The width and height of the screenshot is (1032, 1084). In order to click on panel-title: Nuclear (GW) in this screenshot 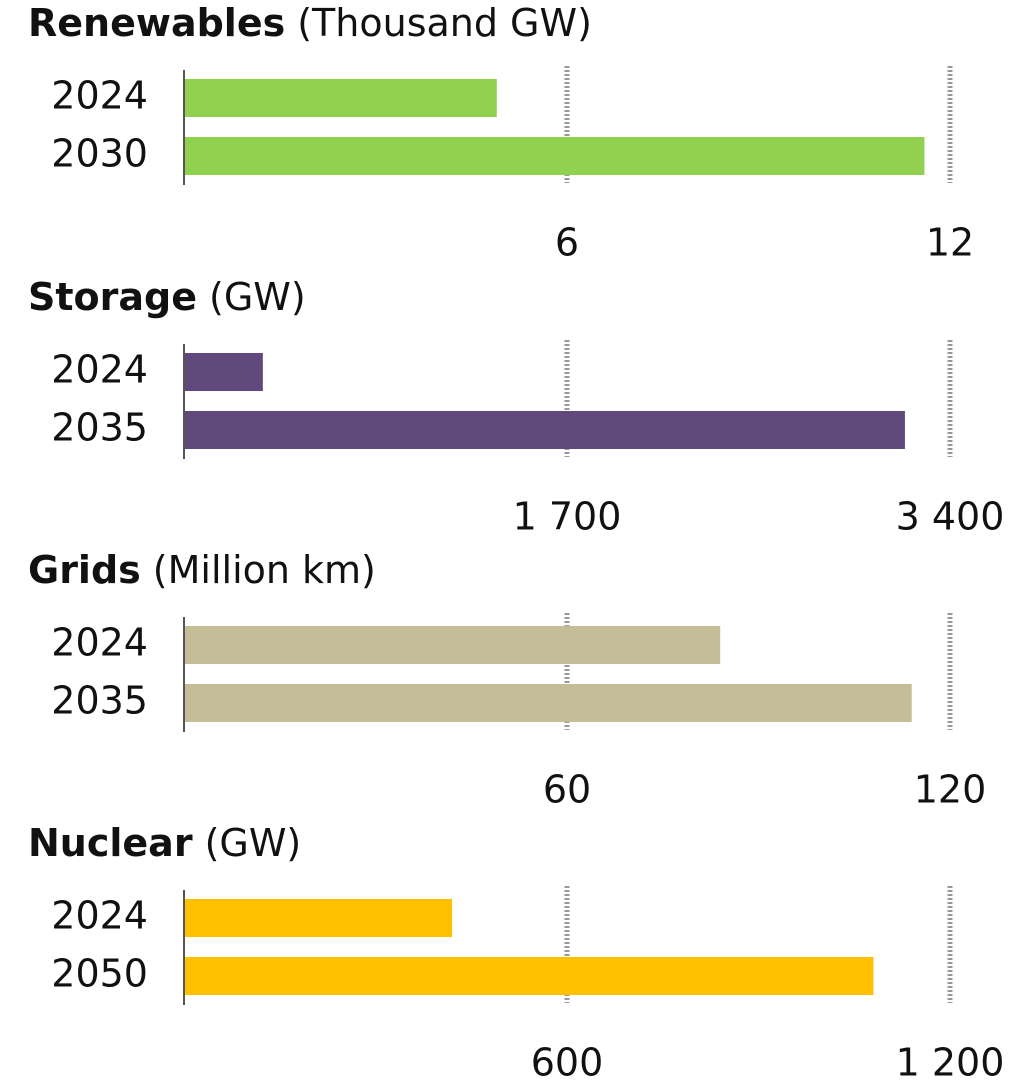, I will do `click(164, 843)`.